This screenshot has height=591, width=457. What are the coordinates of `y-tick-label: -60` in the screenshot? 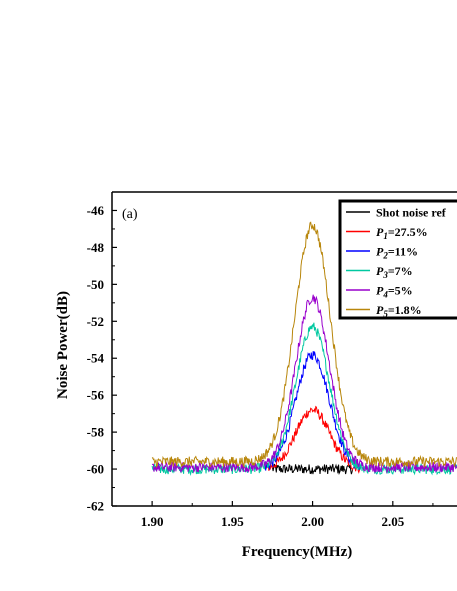 It's located at (95, 469).